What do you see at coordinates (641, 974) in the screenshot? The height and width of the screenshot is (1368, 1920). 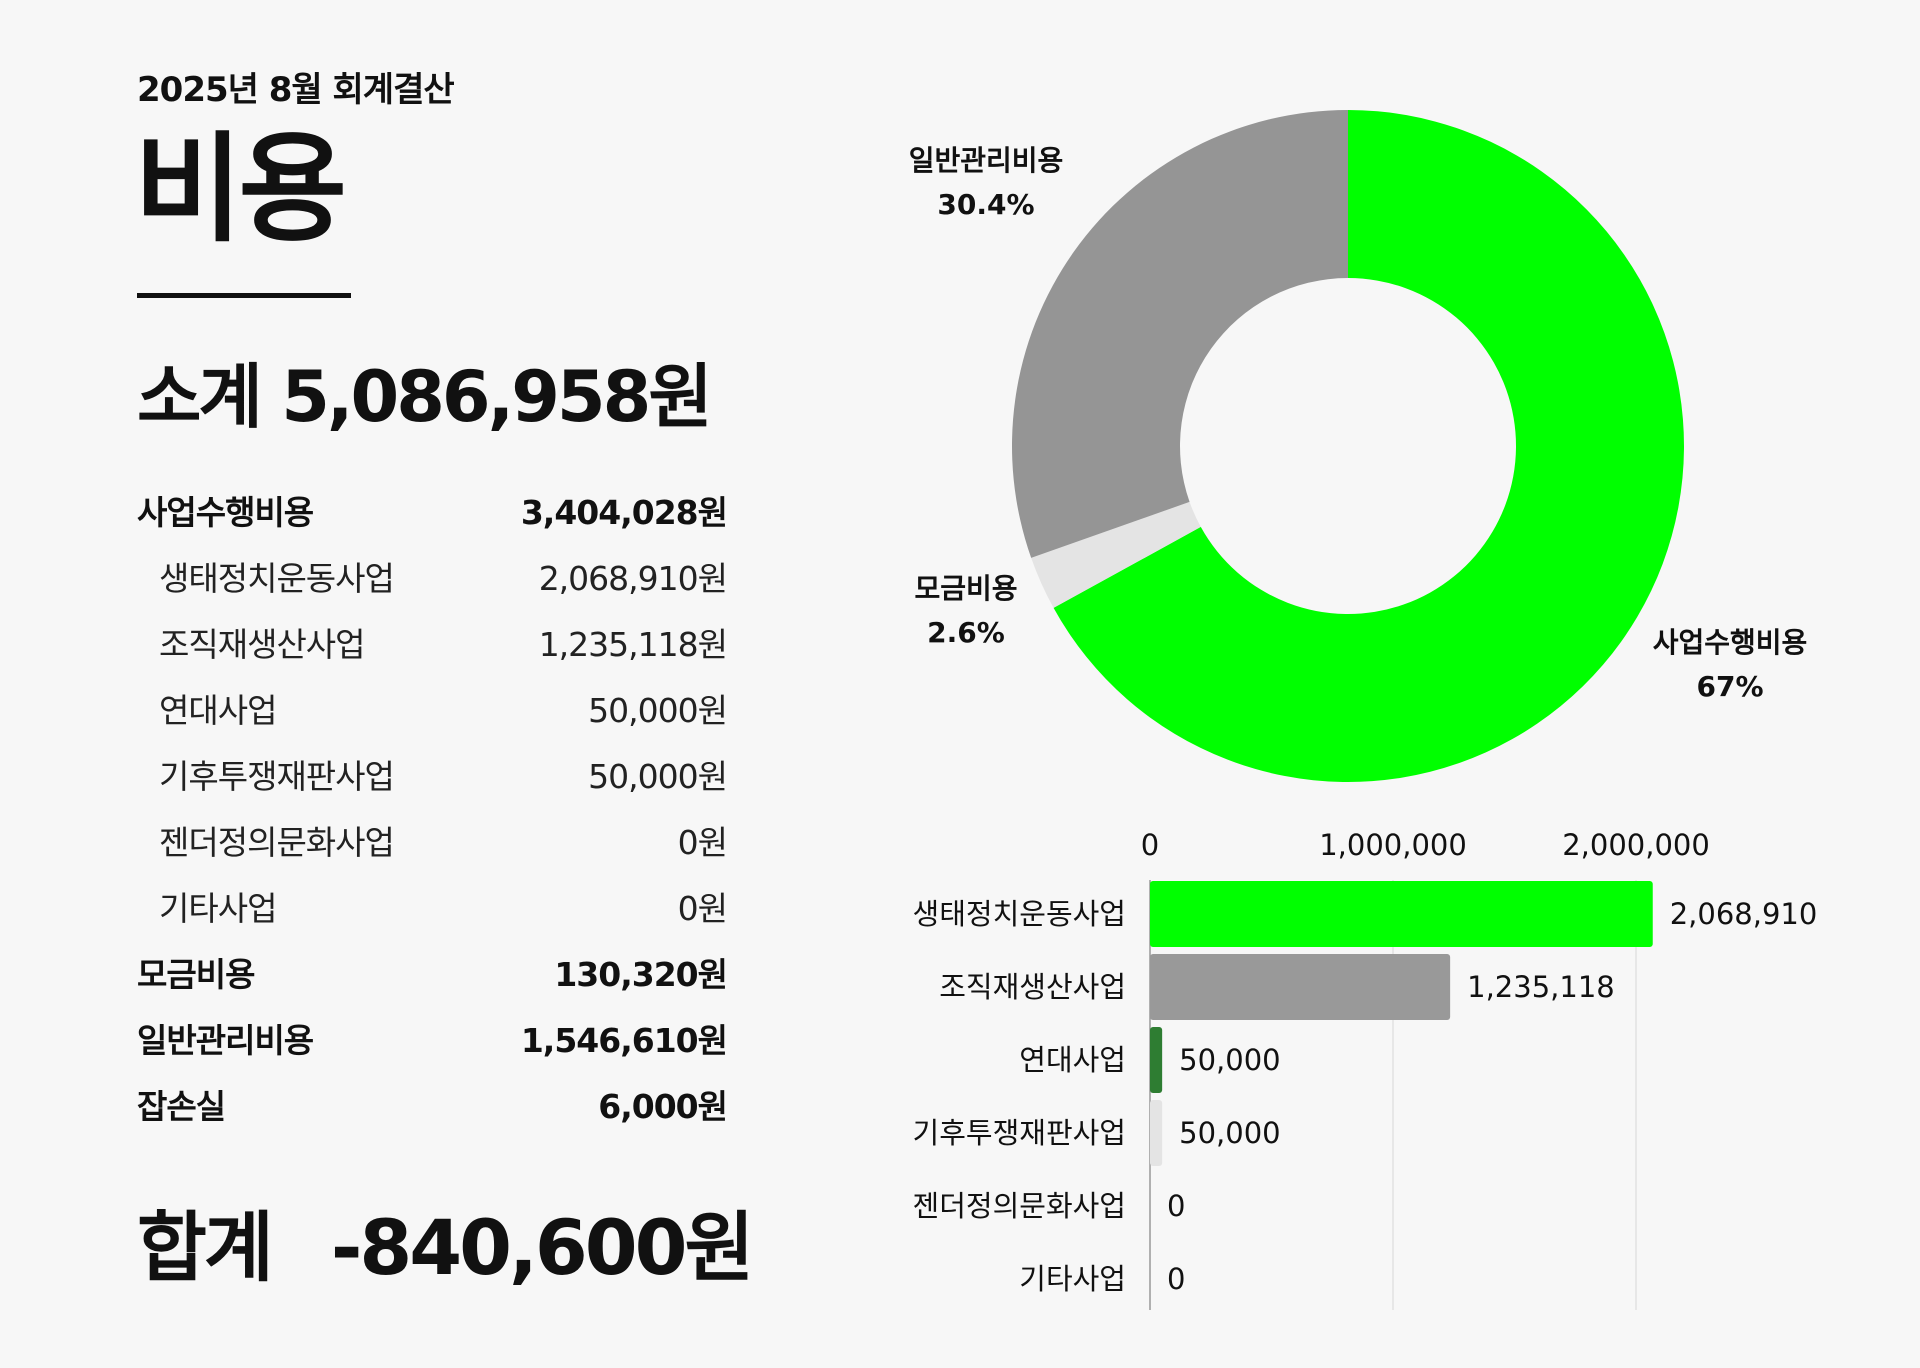 I see `expense-amount: 130,320원` at bounding box center [641, 974].